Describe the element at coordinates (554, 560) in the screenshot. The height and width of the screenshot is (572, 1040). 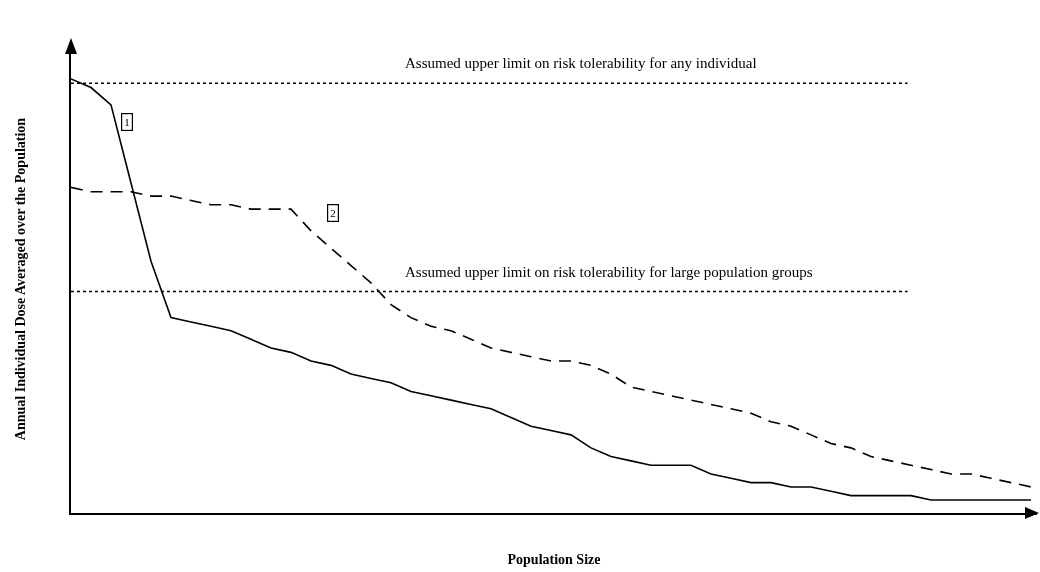
I see `x-axis-title: Population Size` at that location.